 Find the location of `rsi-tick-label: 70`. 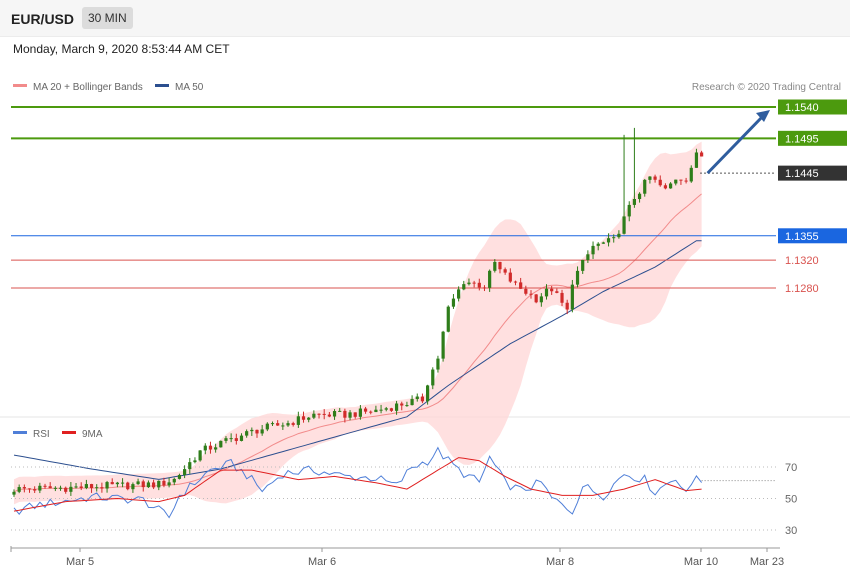

rsi-tick-label: 70 is located at coordinates (791, 468).